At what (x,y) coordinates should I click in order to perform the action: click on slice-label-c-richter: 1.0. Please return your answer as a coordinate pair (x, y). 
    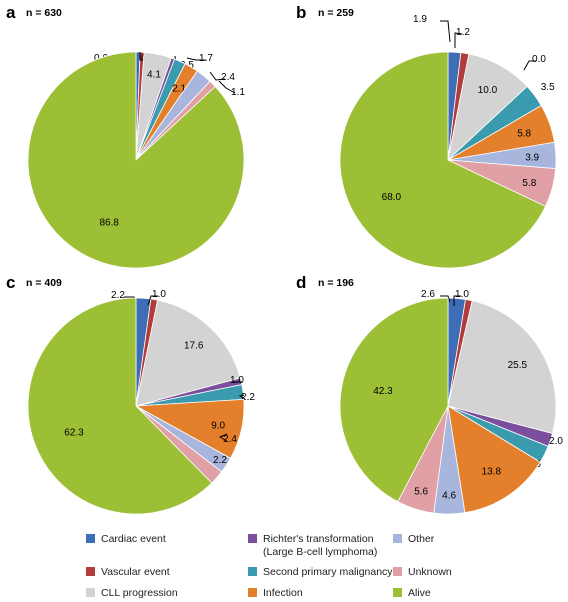
    Looking at the image, I should click on (237, 380).